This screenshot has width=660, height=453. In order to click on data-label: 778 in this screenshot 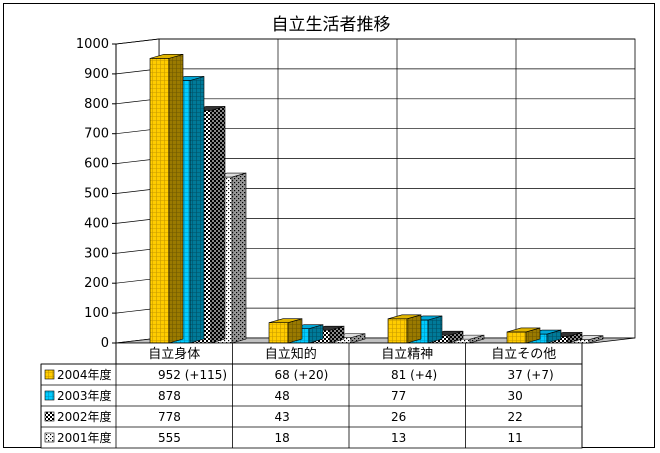, I will do `click(169, 417)`.